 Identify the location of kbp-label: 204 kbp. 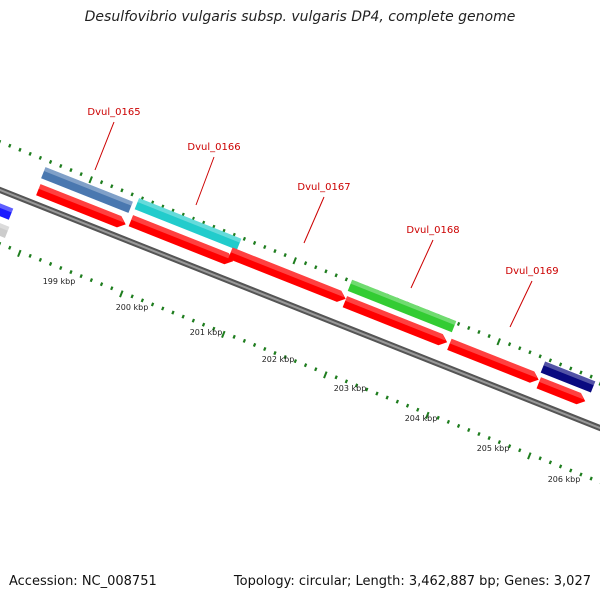
(421, 418).